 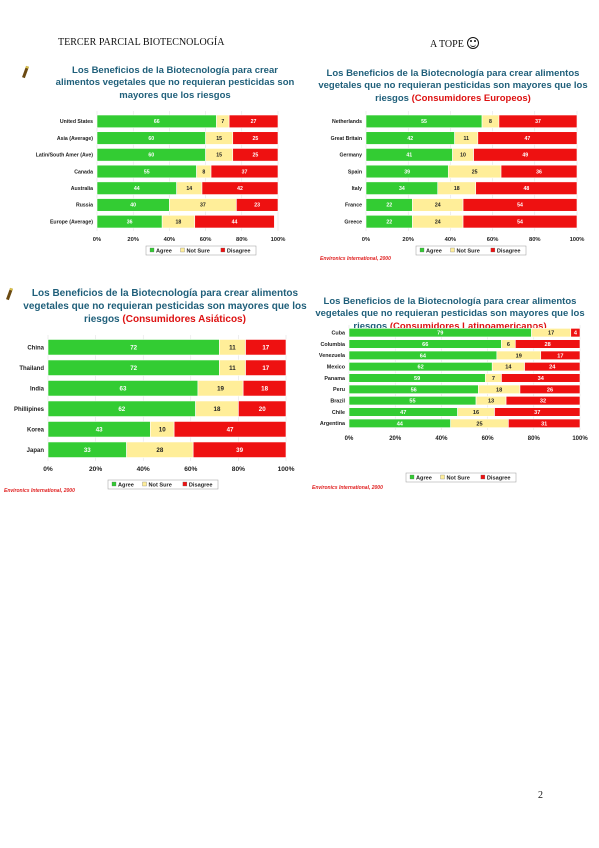 What do you see at coordinates (170, 240) in the screenshot?
I see `x-tick-label: 40%` at bounding box center [170, 240].